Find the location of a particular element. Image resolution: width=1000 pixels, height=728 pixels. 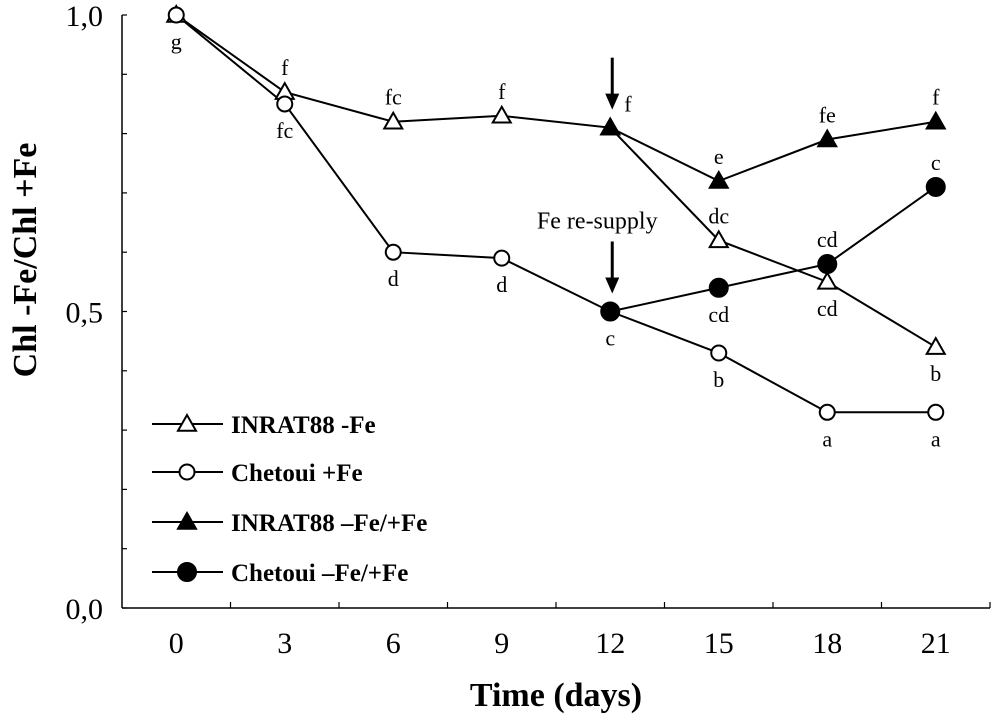

x-tick-label: 3 is located at coordinates (284, 643).